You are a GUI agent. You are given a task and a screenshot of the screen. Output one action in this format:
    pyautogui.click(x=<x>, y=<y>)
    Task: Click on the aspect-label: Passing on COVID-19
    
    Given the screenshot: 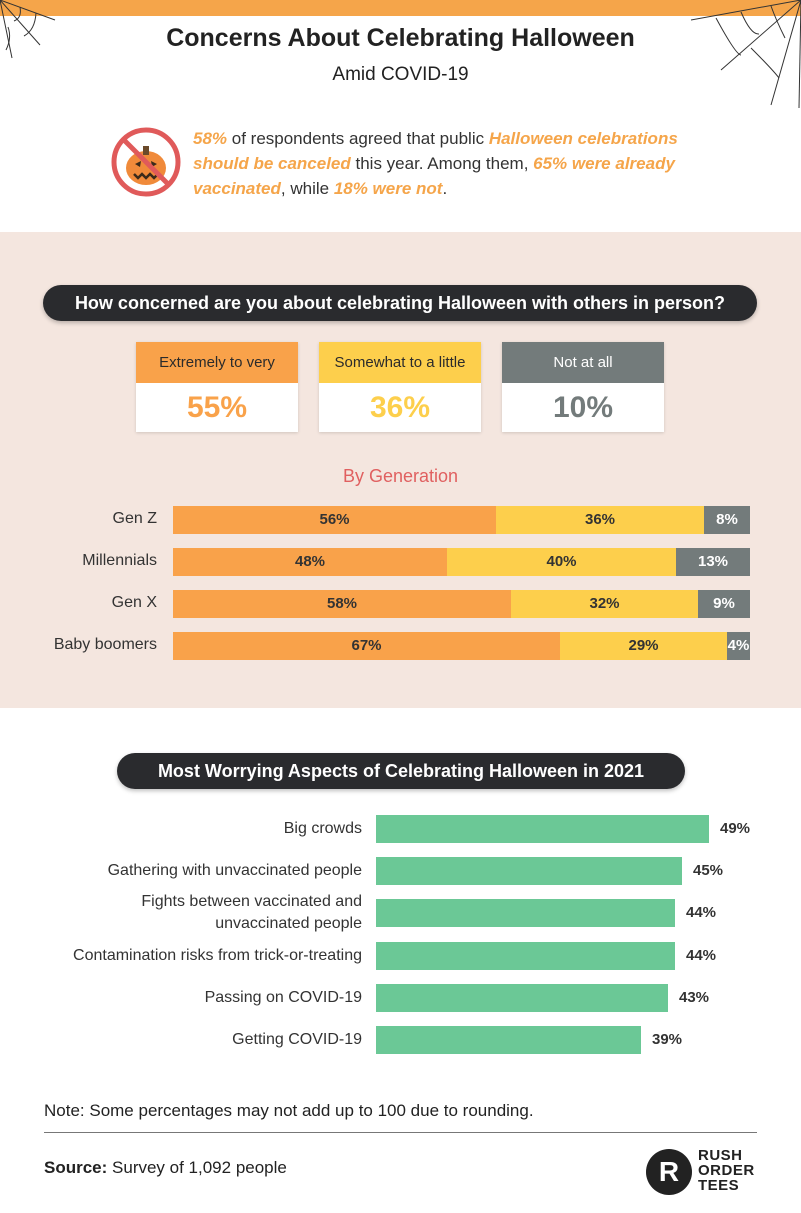 What is the action you would take?
    pyautogui.click(x=283, y=997)
    